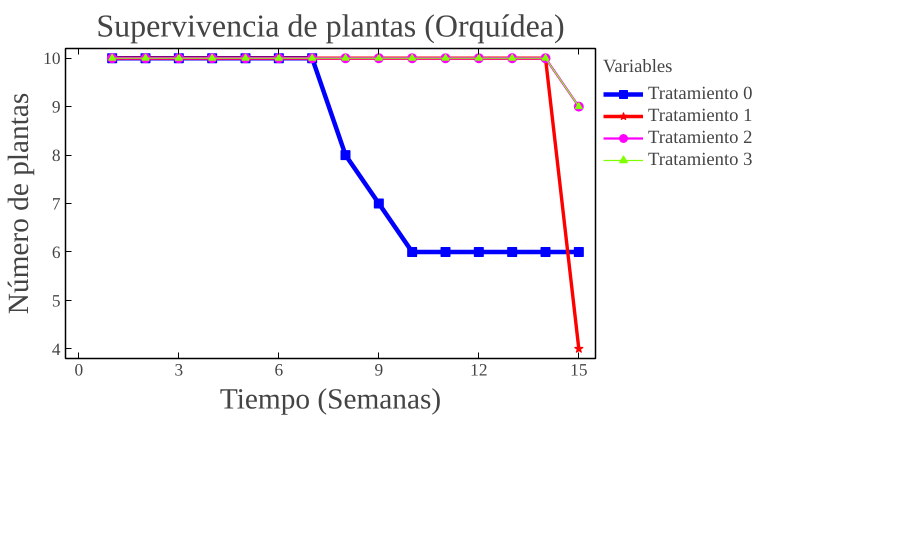  Describe the element at coordinates (56, 300) in the screenshot. I see `y-tick-label: 5` at that location.